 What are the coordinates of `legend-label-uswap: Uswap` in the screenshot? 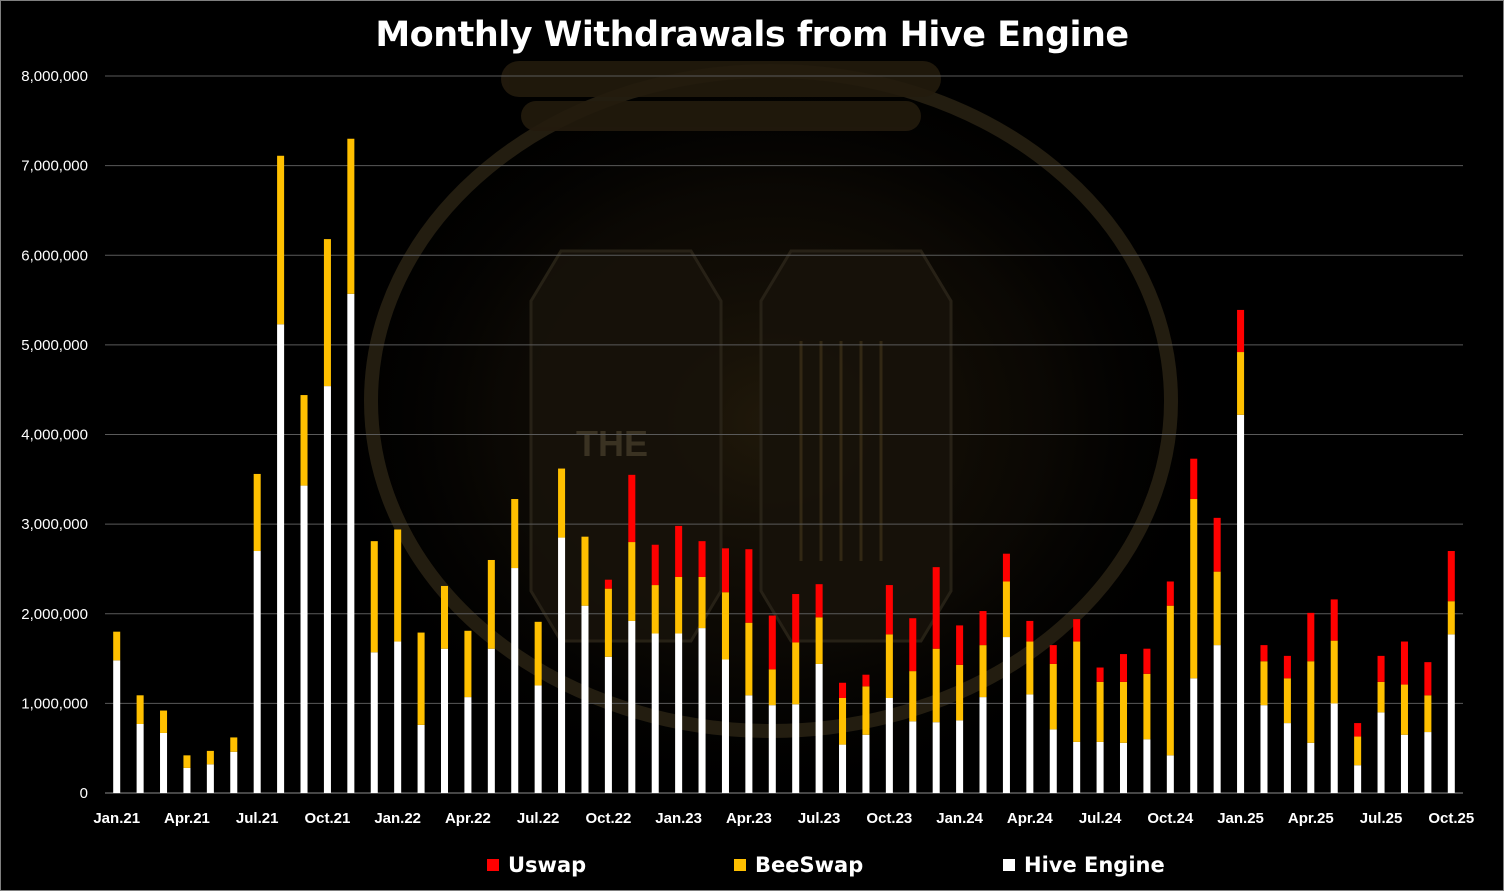 It's located at (547, 865).